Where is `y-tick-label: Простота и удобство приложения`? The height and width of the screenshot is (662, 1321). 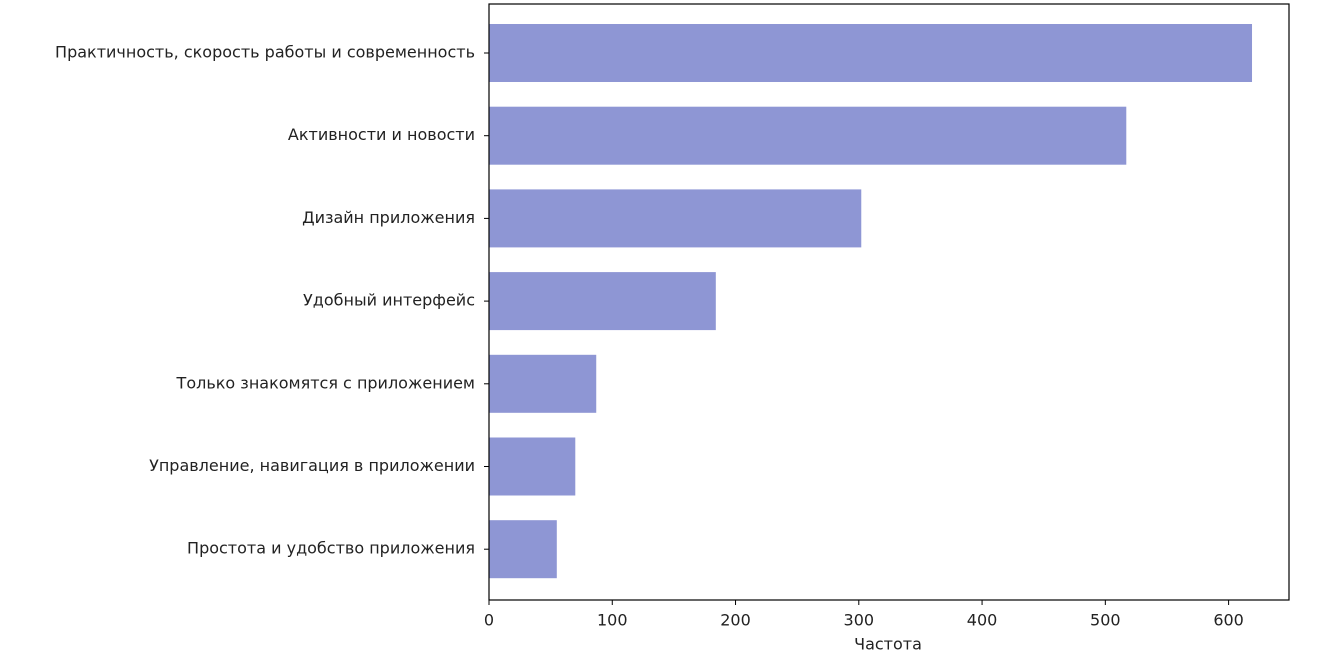 y-tick-label: Простота и удобство приложения is located at coordinates (331, 548).